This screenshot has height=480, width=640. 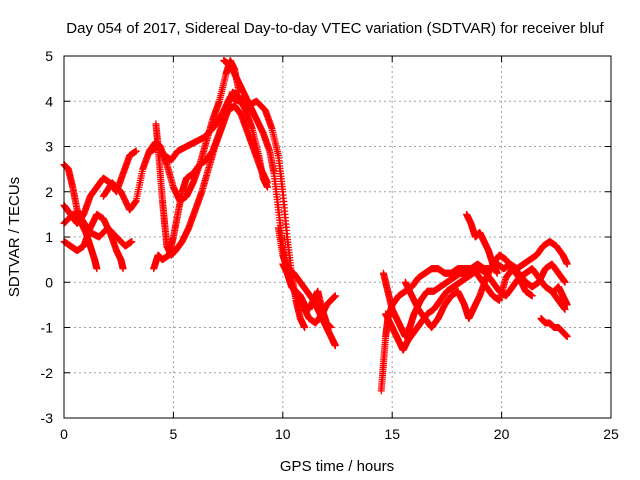 What do you see at coordinates (49, 56) in the screenshot?
I see `y-tick-label-8: 5` at bounding box center [49, 56].